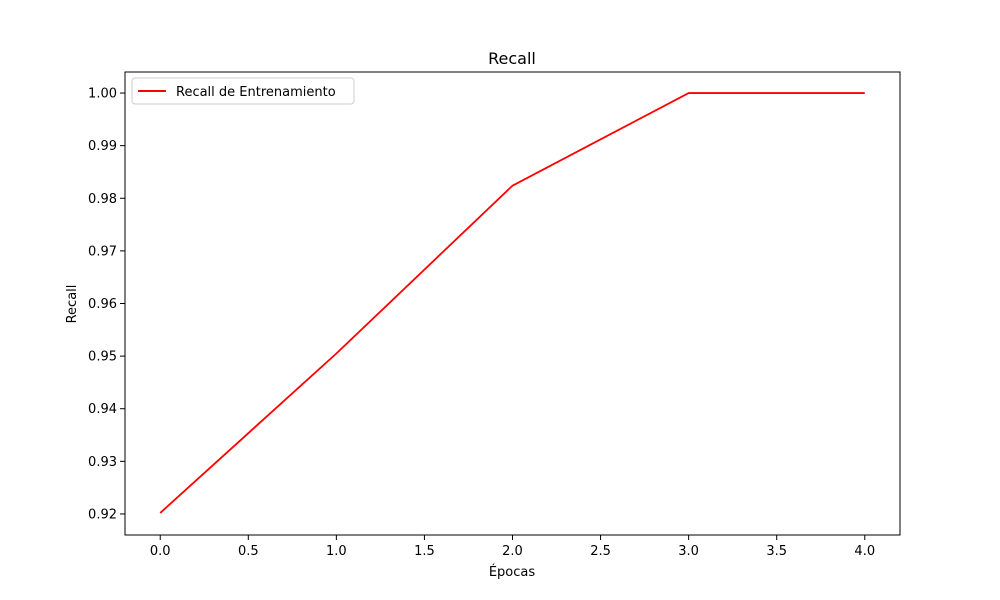 The image size is (1000, 600). Describe the element at coordinates (102, 146) in the screenshot. I see `y-tick-label: 0.99` at that location.